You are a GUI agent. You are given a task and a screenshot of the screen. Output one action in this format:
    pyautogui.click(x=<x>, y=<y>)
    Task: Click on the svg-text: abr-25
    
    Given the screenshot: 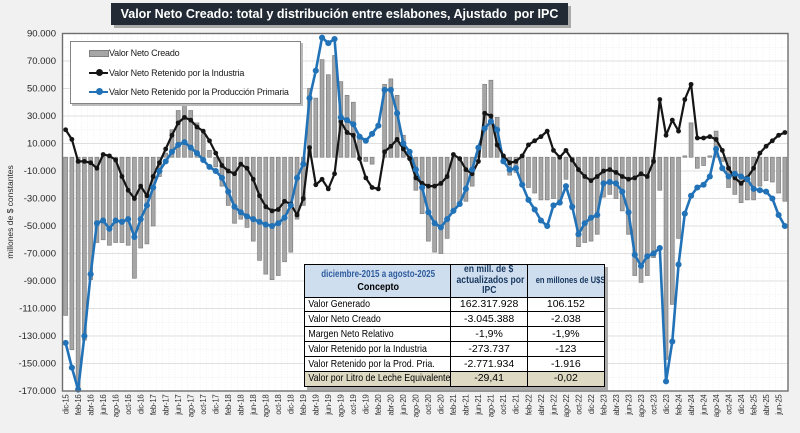 What is the action you would take?
    pyautogui.click(x=766, y=405)
    